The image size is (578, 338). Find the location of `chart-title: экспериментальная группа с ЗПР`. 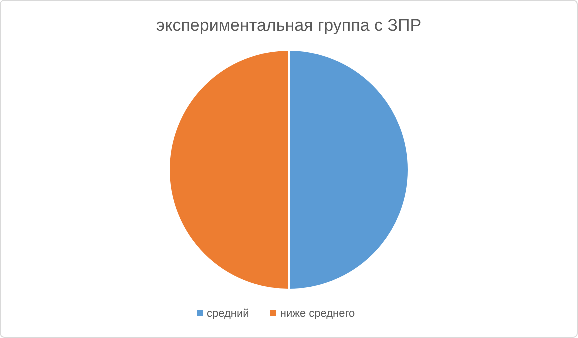

chart-title: экспериментальная группа с ЗПР is located at coordinates (289, 25).